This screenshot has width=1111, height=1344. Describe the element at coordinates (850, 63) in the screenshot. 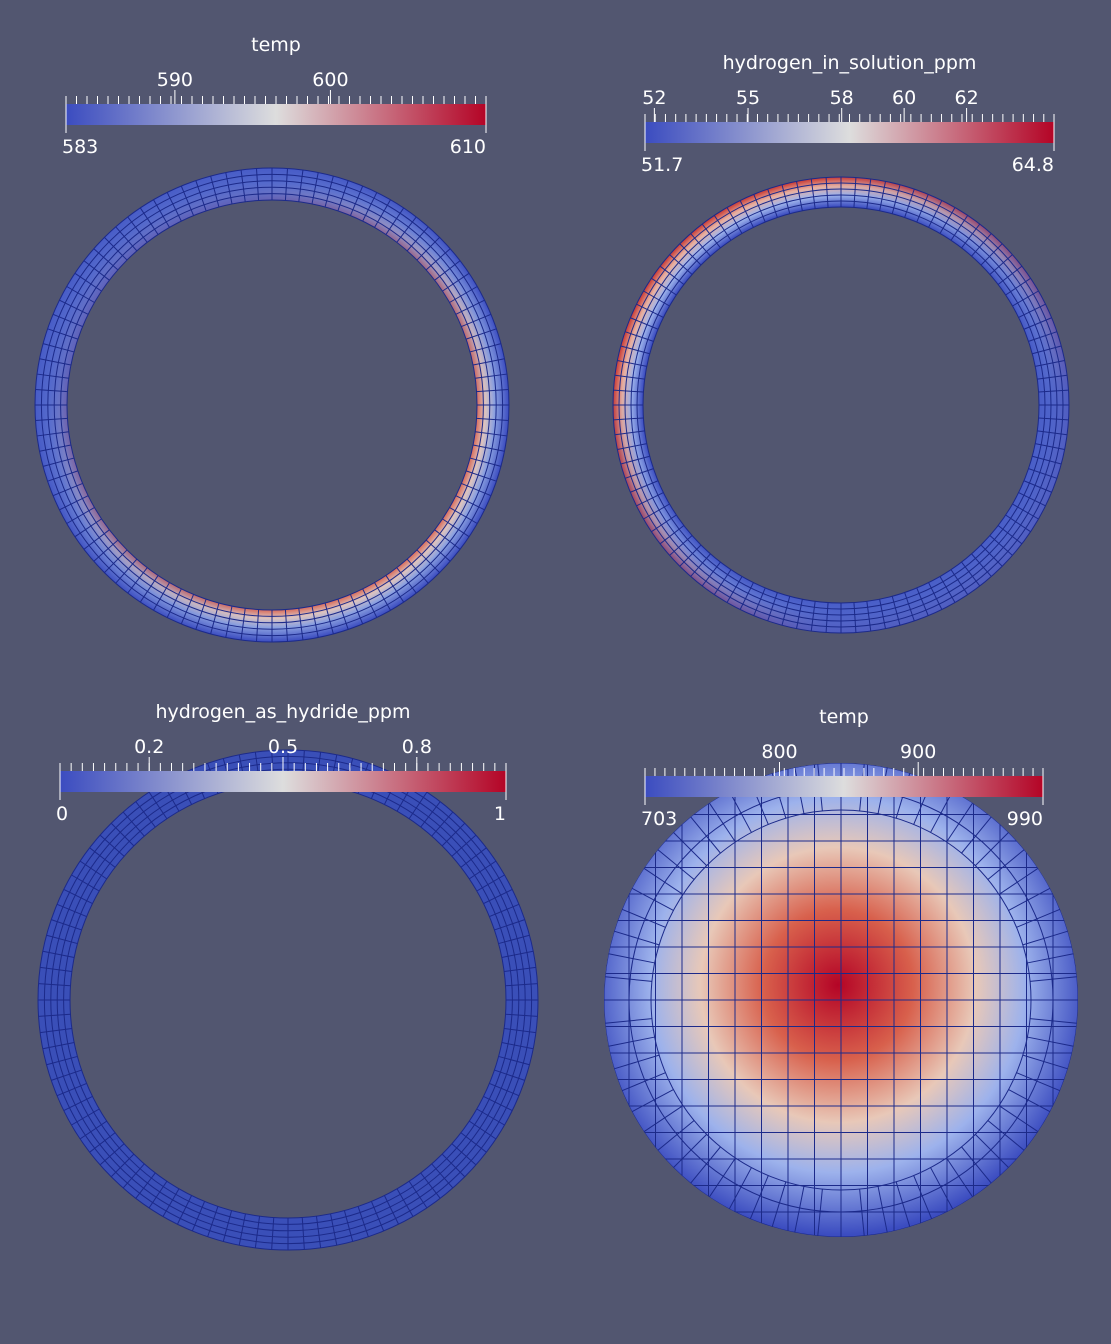

I see `legend-title: hydrogen_in_solution_ppm` at that location.